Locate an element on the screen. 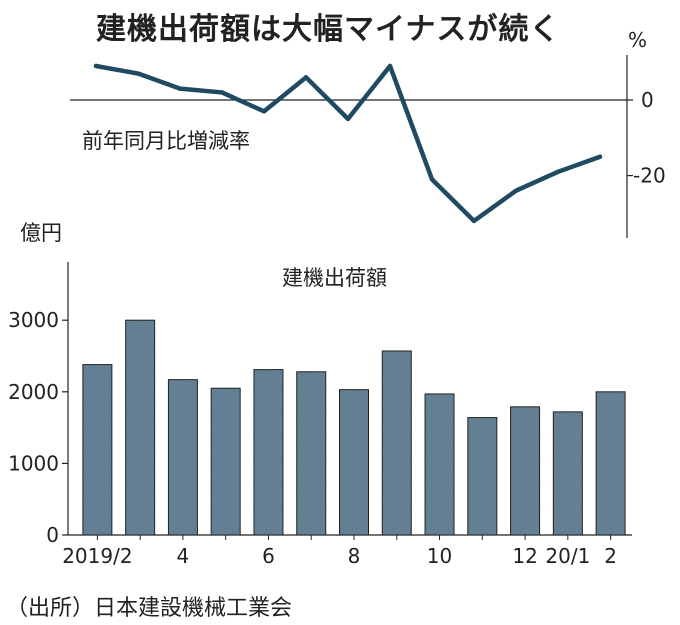  bar-series-label: 建機出荷額 is located at coordinates (334, 278).